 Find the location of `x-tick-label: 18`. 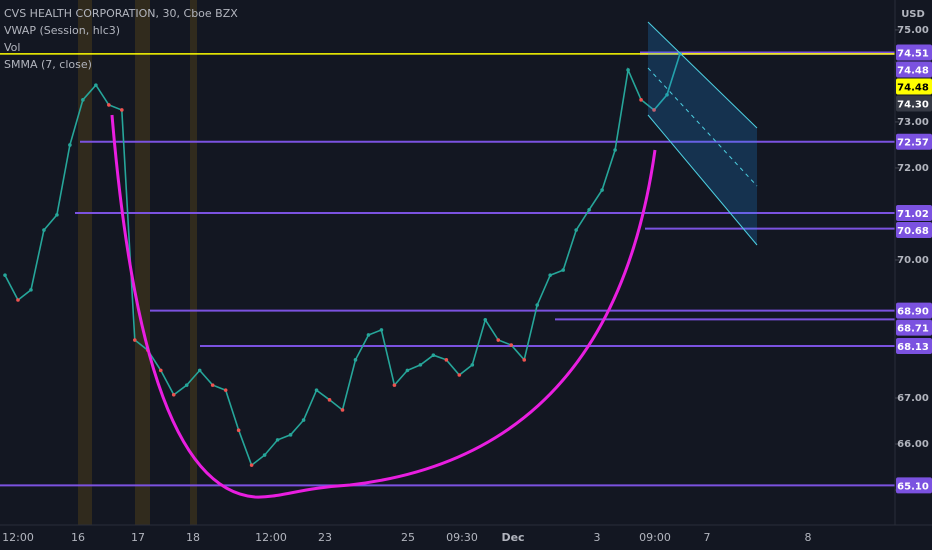

x-tick-label: 18 is located at coordinates (193, 537).